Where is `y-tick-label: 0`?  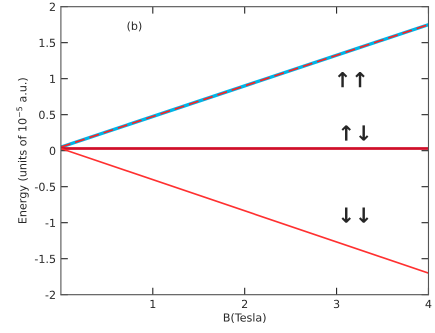 y-tick-label: 0 is located at coordinates (53, 151).